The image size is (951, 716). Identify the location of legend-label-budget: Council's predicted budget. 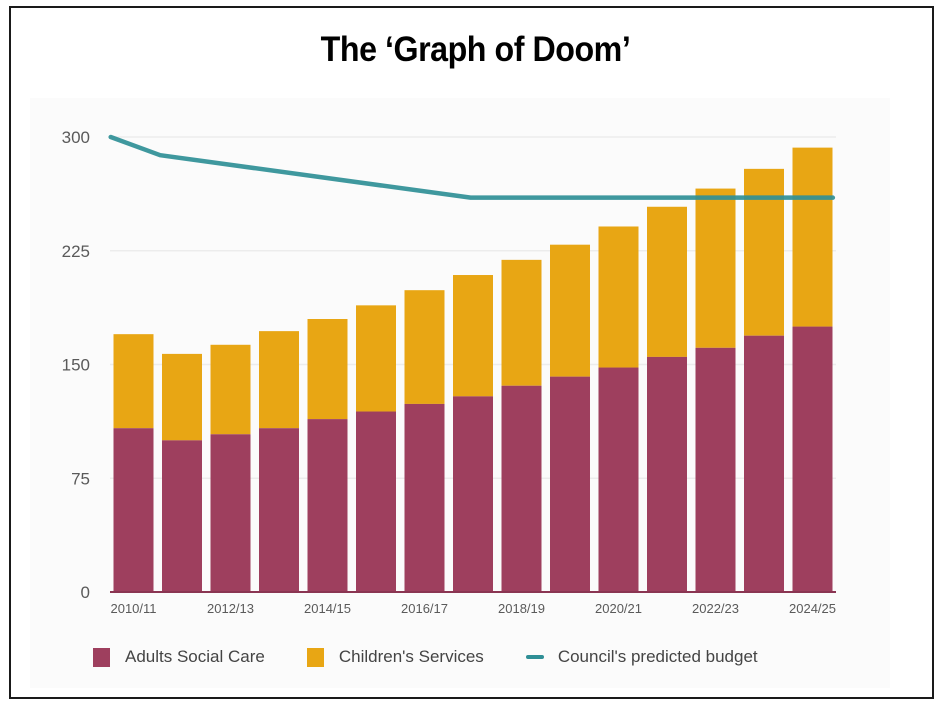
(657, 656).